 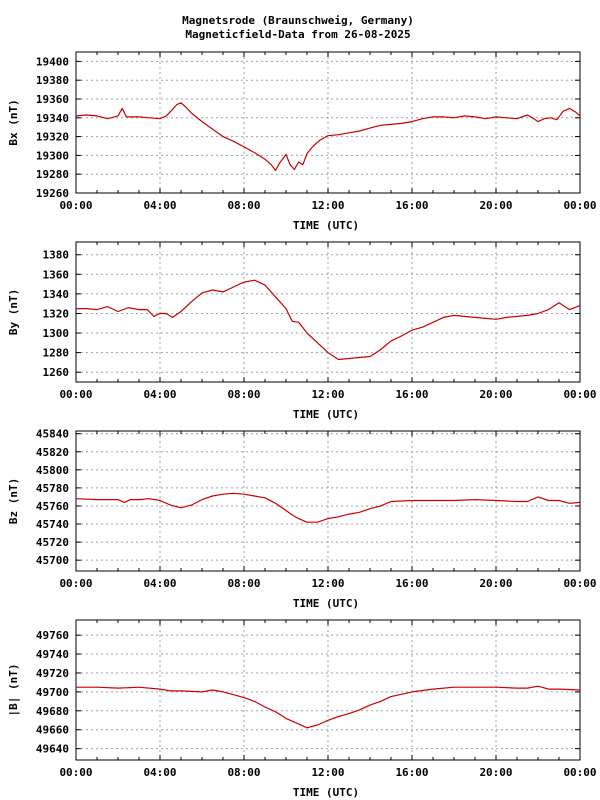 What do you see at coordinates (326, 603) in the screenshot?
I see `bz-x-axis-label: TIME (UTC)` at bounding box center [326, 603].